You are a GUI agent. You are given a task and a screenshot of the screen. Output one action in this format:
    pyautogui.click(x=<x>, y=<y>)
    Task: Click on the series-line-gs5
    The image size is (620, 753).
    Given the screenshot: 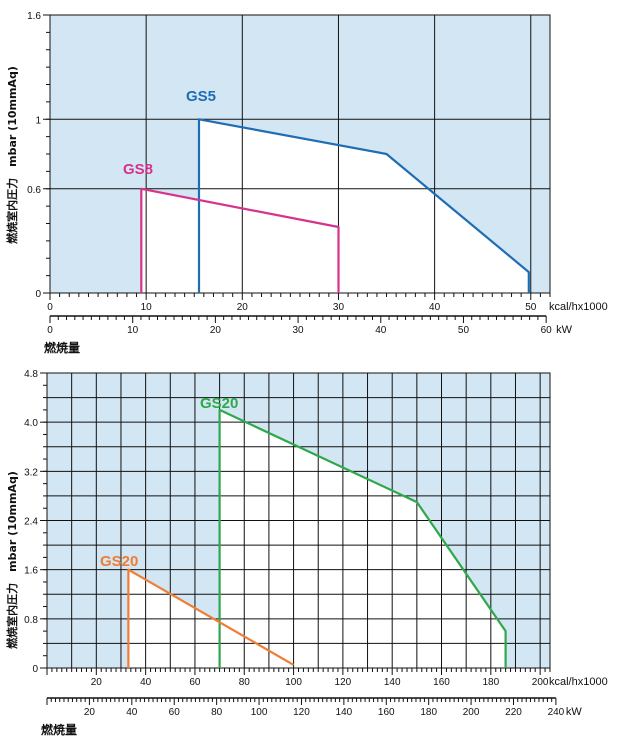 What is the action you would take?
    pyautogui.click(x=363, y=205)
    